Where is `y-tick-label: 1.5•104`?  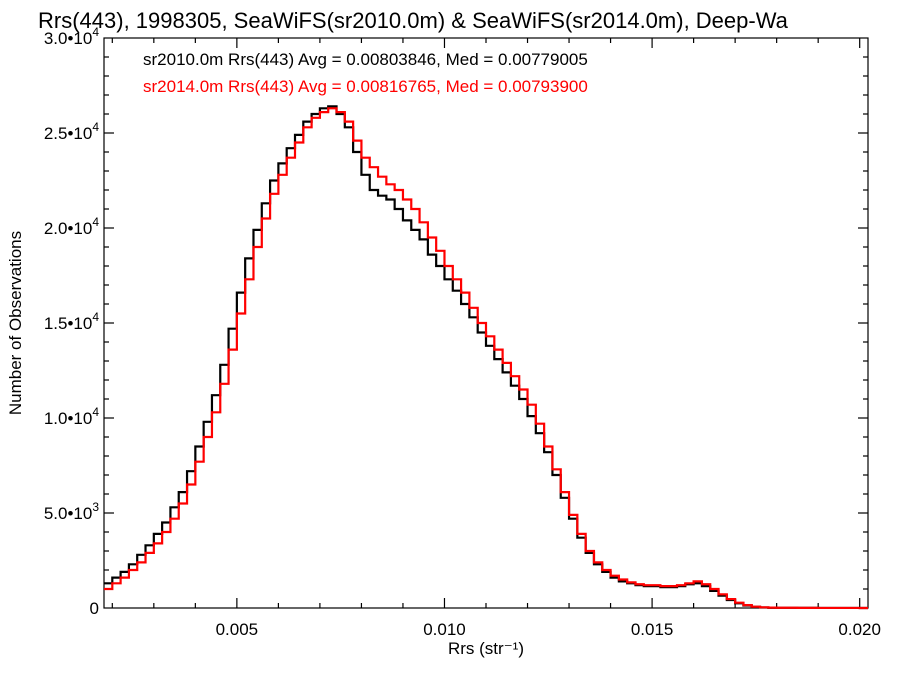 y-tick-label: 1.5•104 is located at coordinates (72, 321).